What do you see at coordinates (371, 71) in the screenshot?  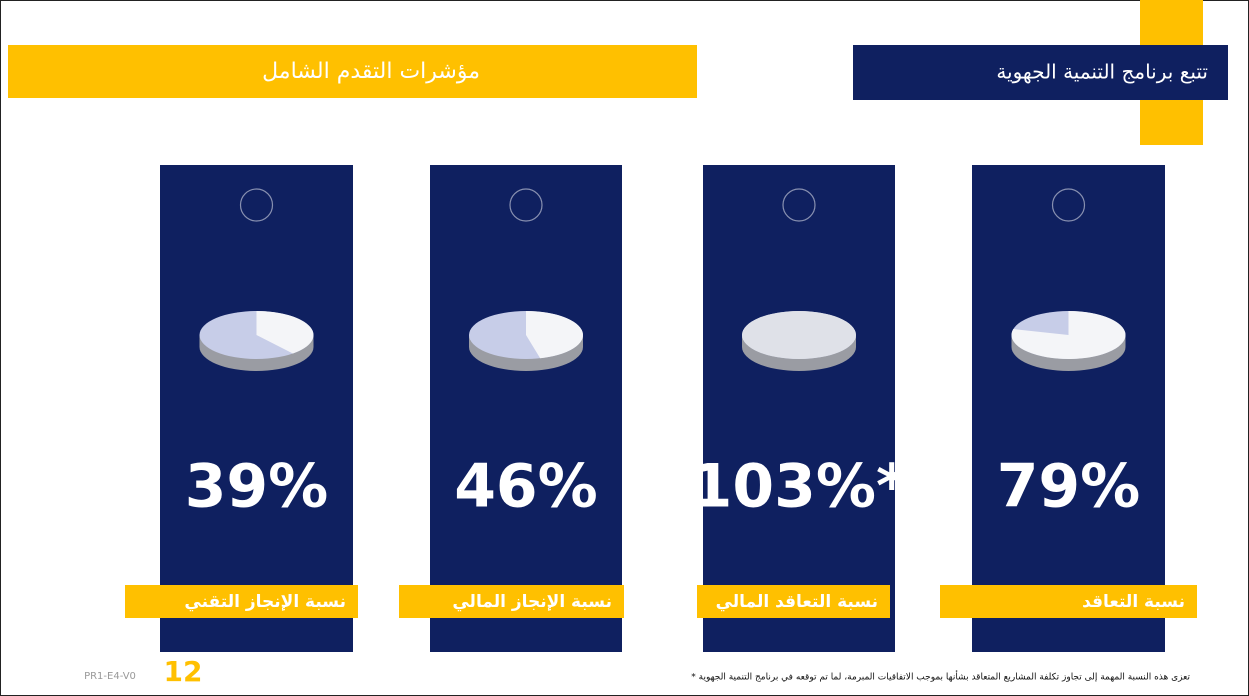 I see `subtitle: مؤشرات التقدم الشامل` at bounding box center [371, 71].